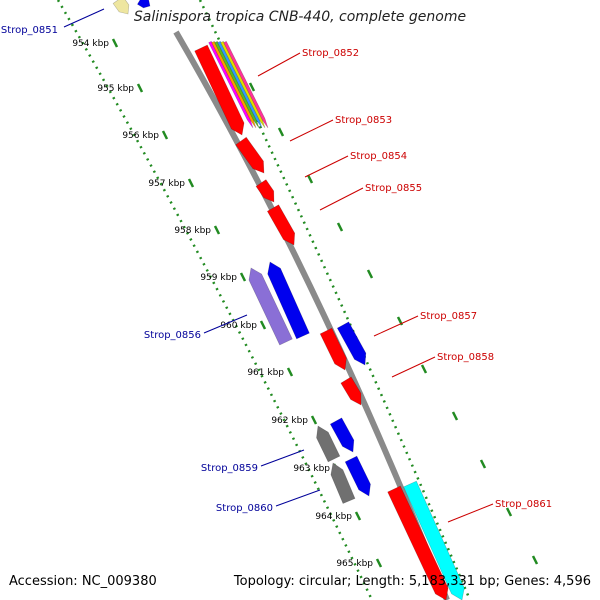 This screenshot has width=600, height=600. What do you see at coordinates (448, 316) in the screenshot?
I see `gene-label: Strop_0857` at bounding box center [448, 316].